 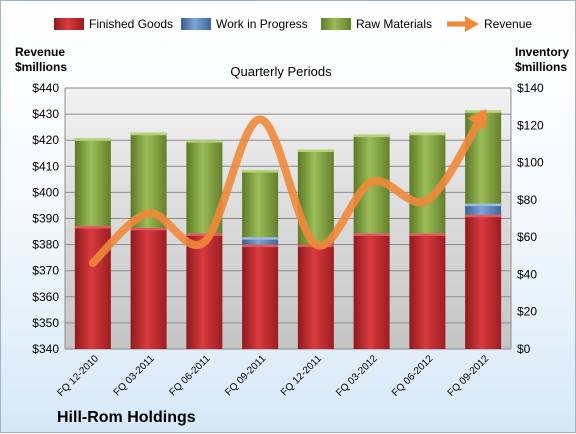 What do you see at coordinates (45, 271) in the screenshot?
I see `left-tick-label: $370` at bounding box center [45, 271].